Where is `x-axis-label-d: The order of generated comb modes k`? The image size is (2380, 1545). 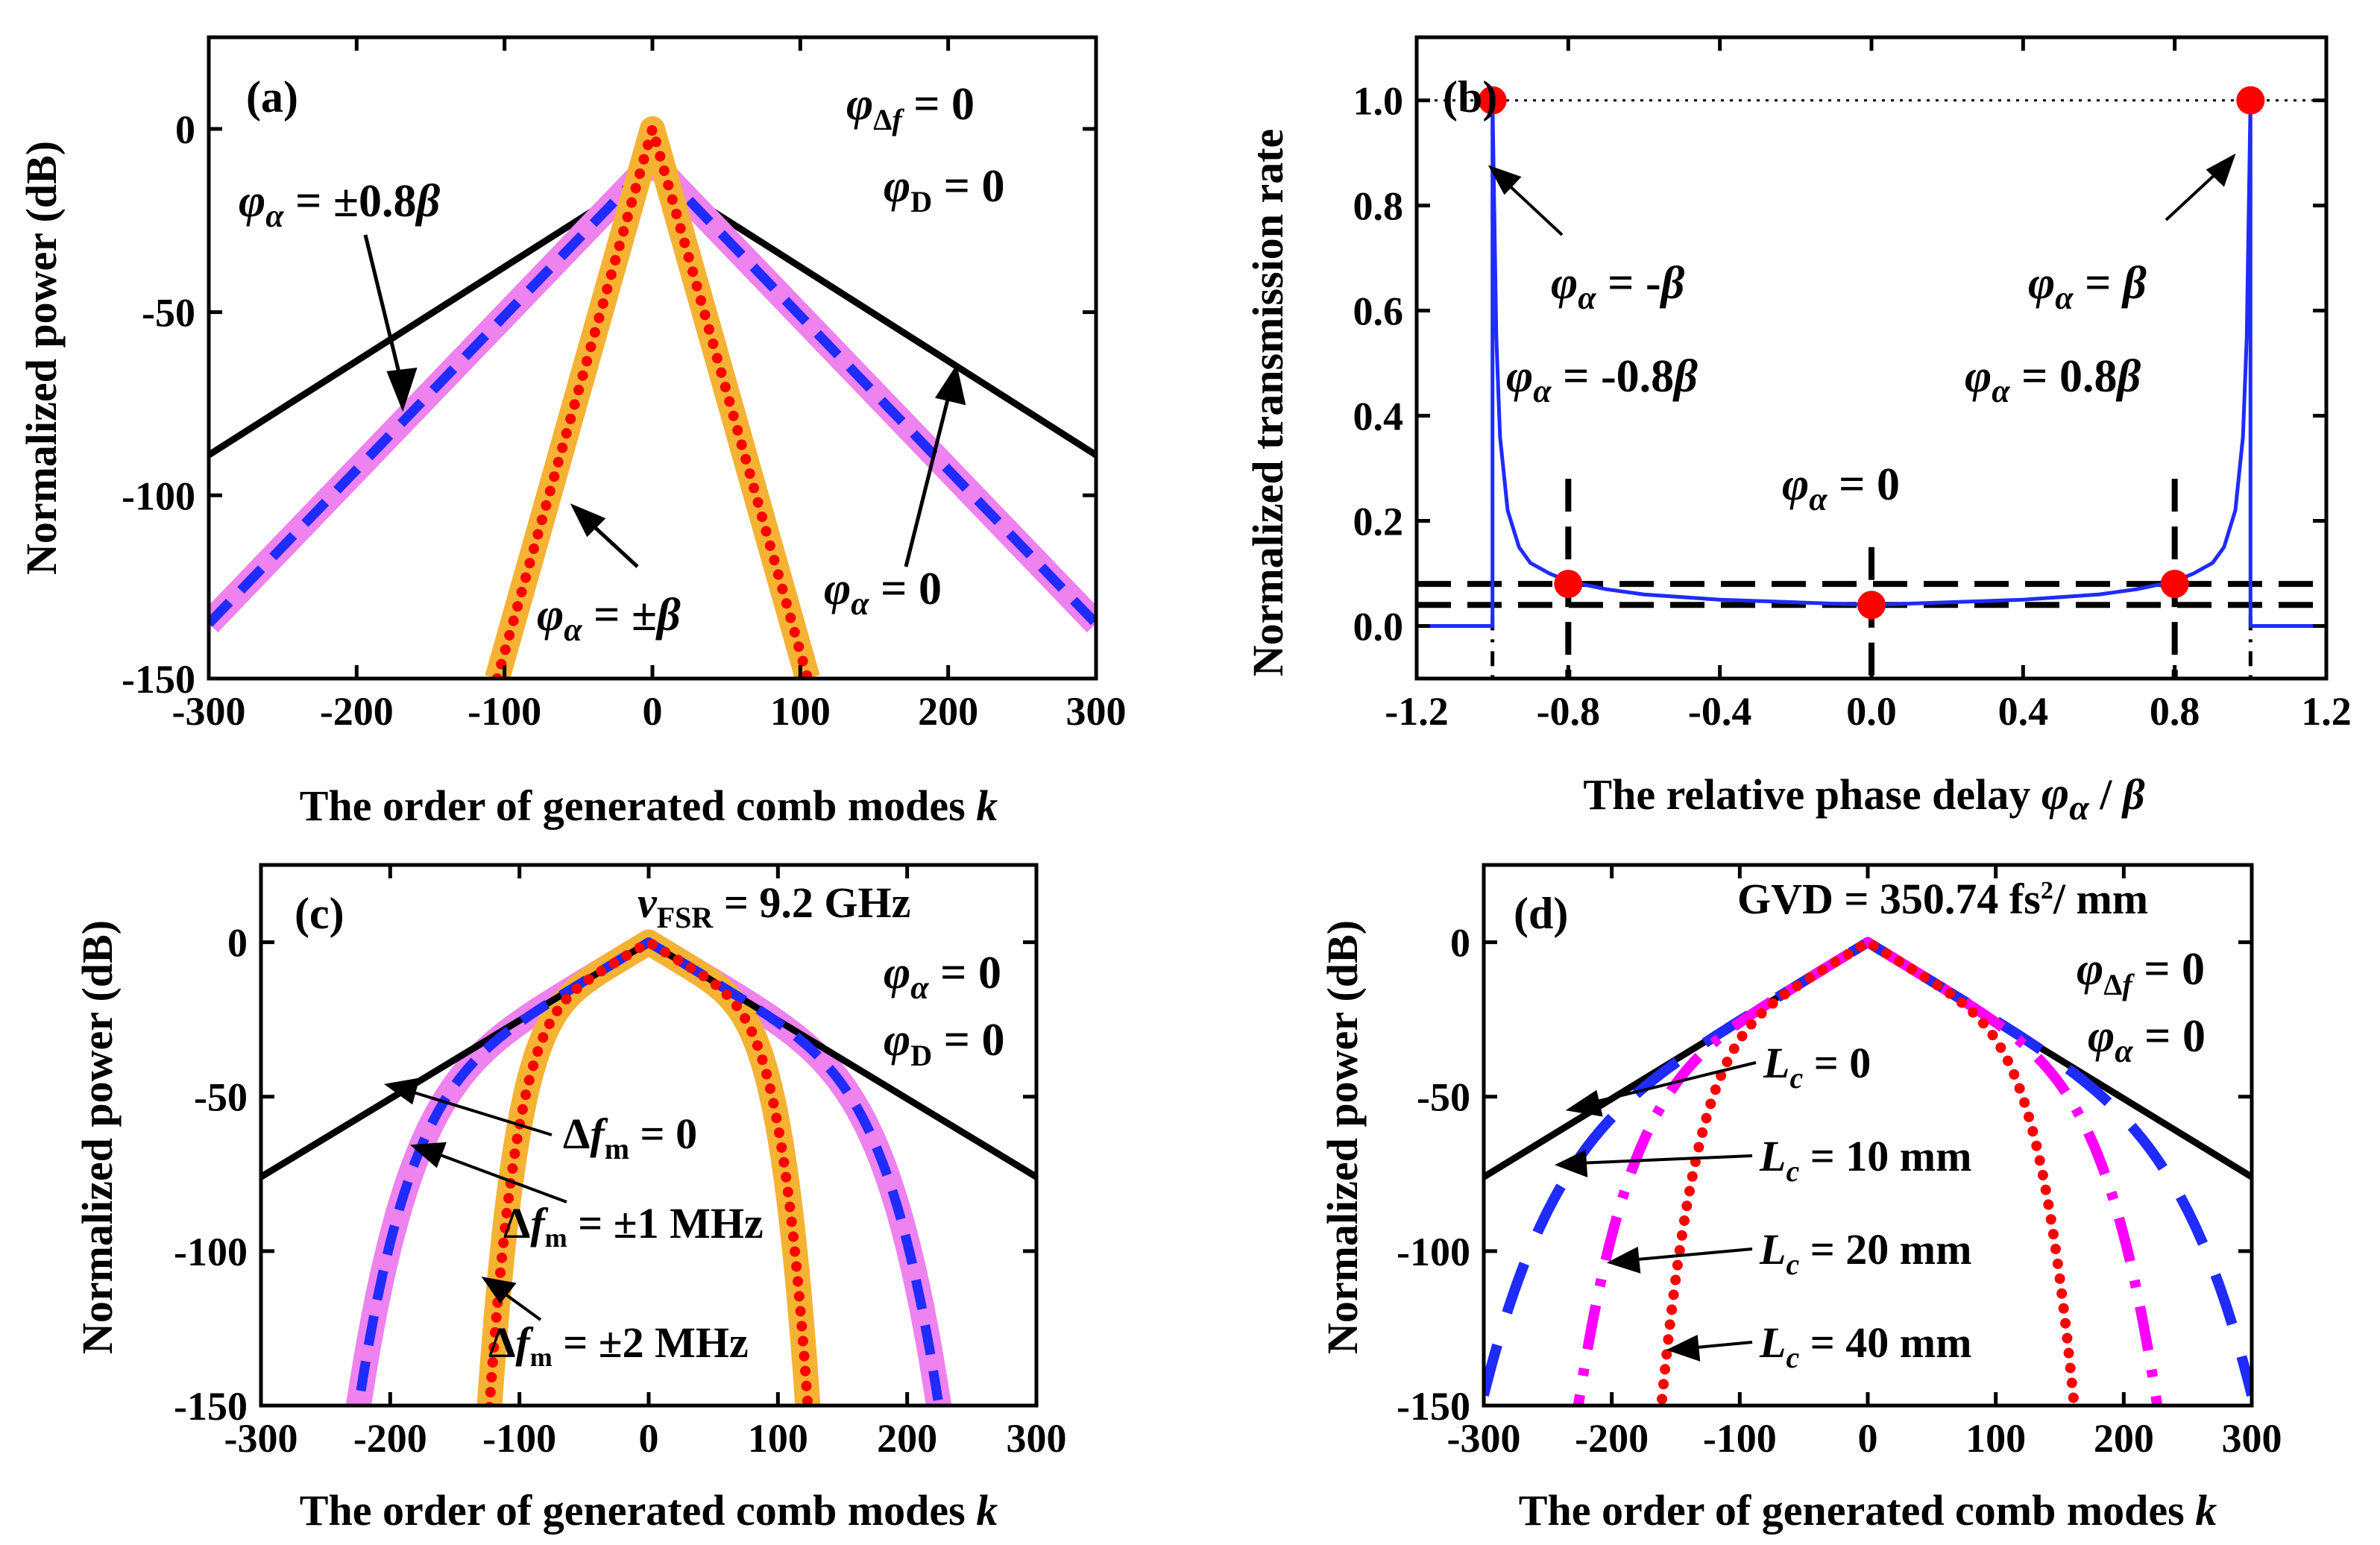
x-axis-label-d: The order of generated comb modes k is located at coordinates (1868, 1510).